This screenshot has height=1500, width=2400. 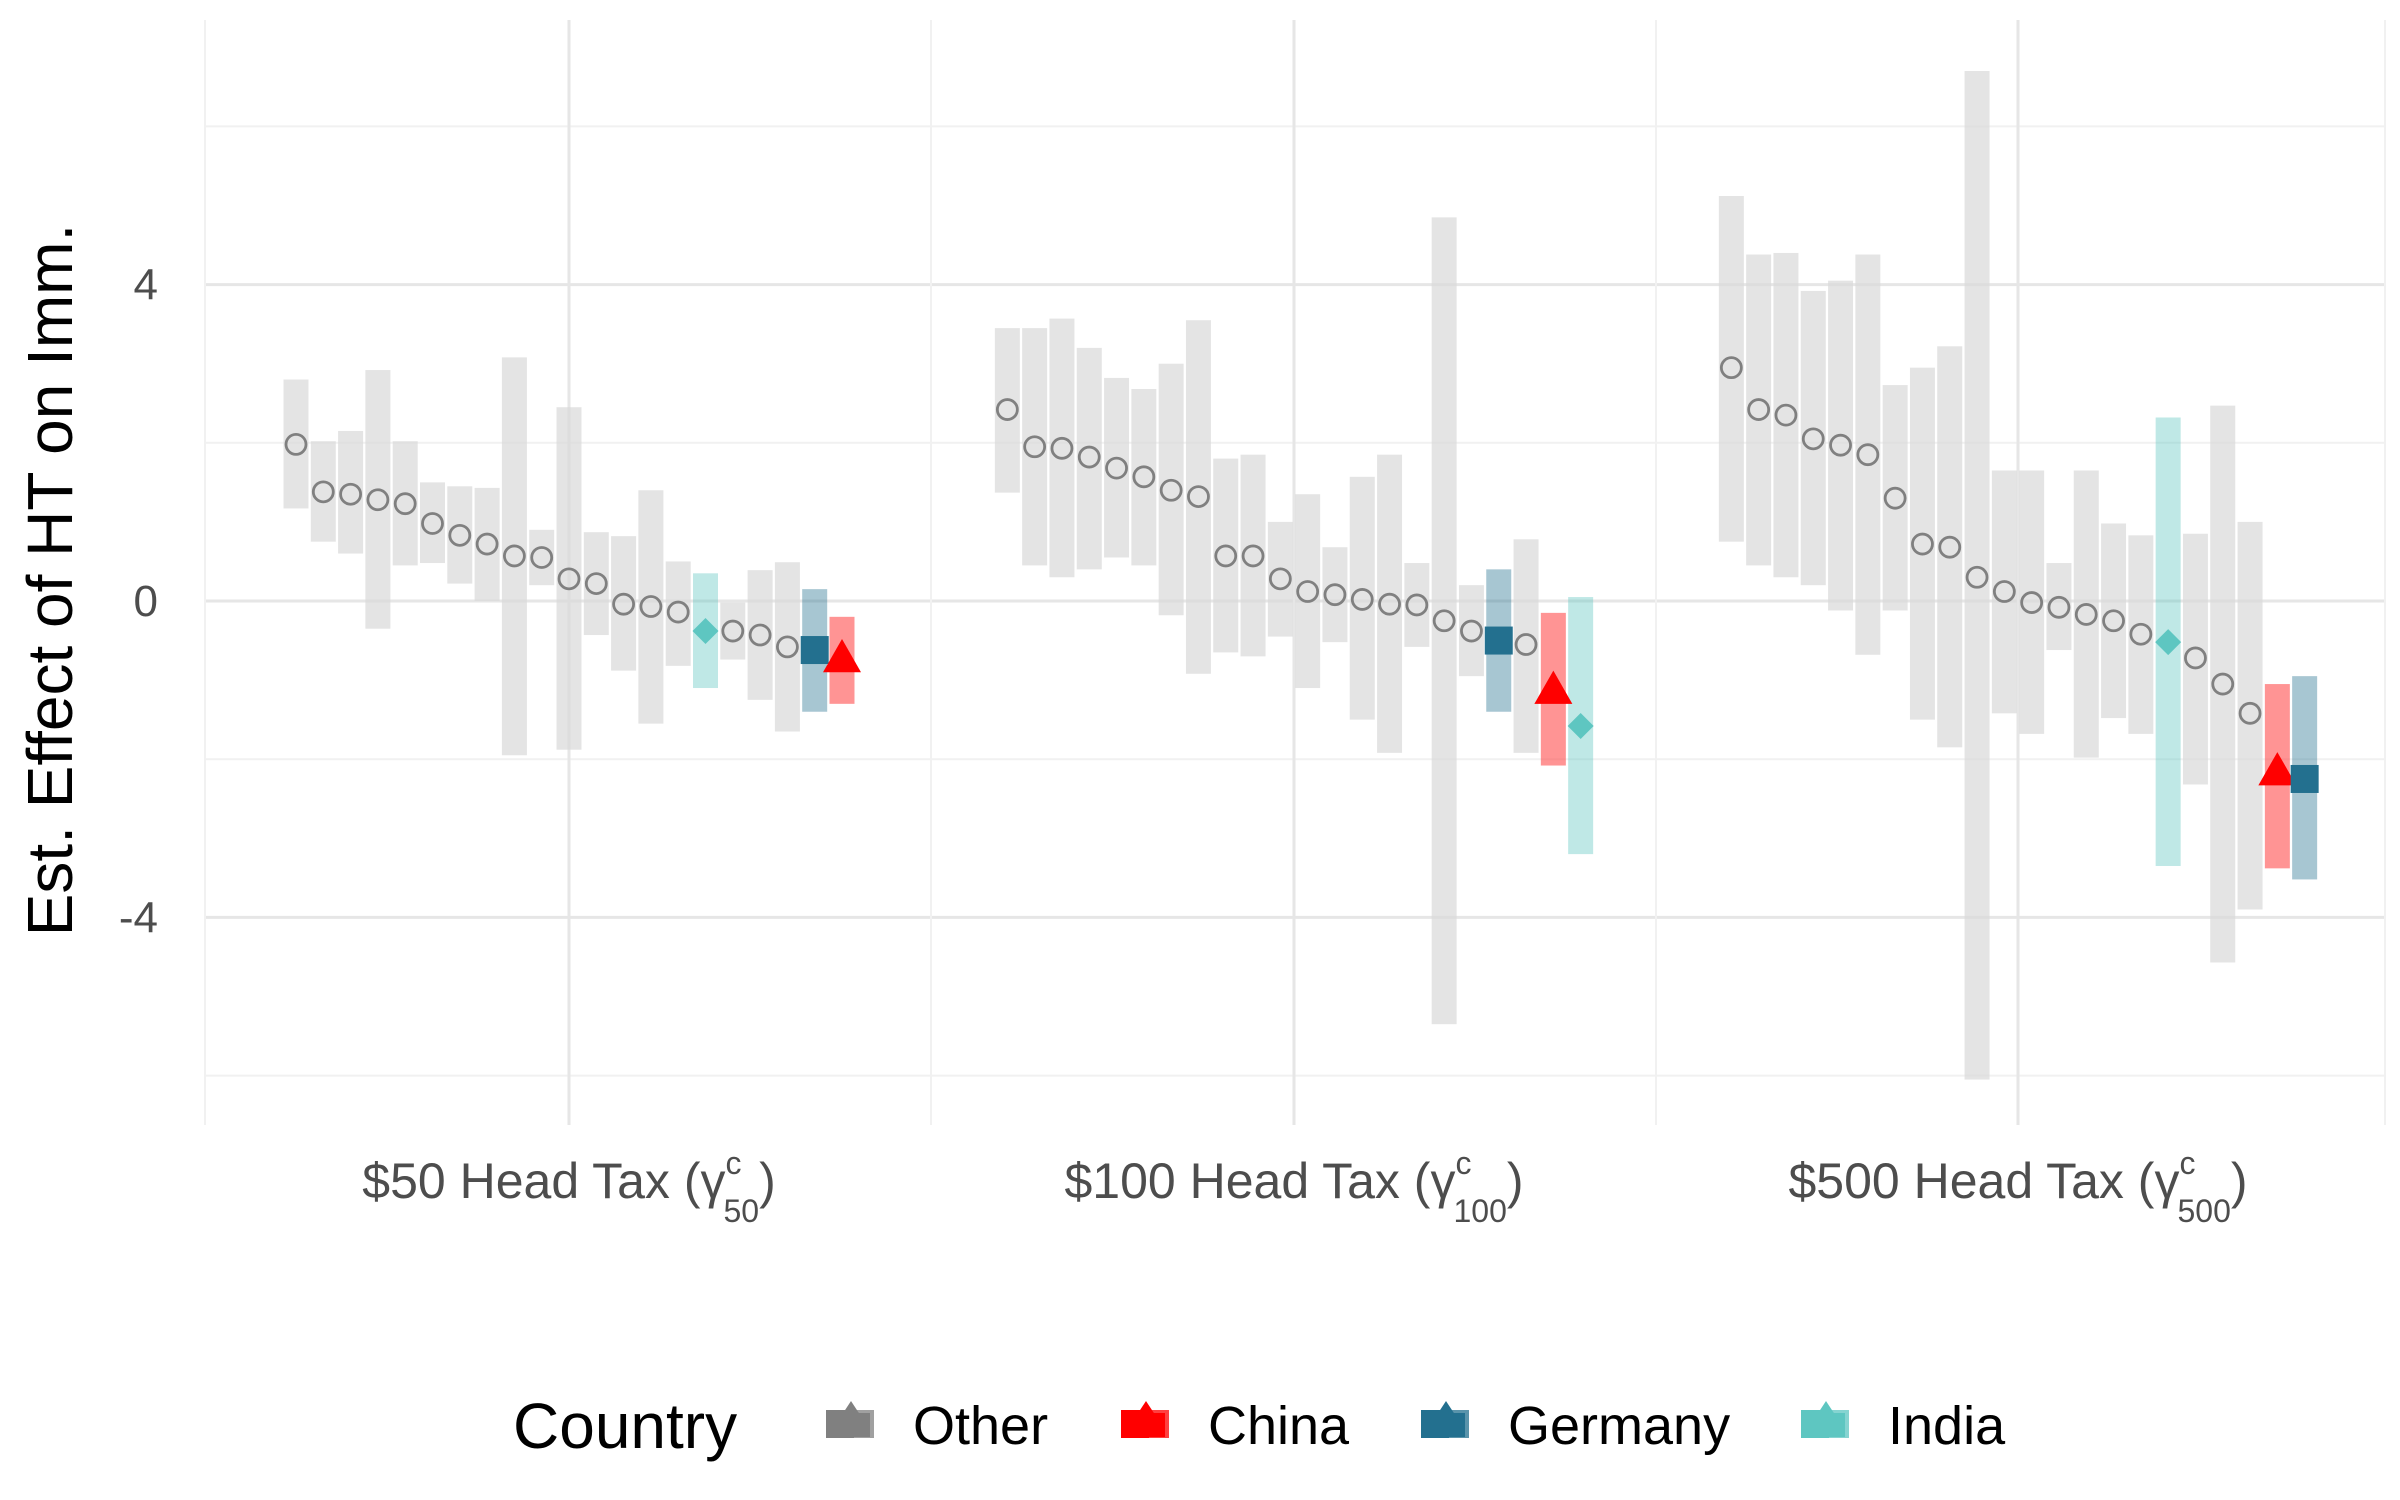 I want to click on y-tick-label: 0, so click(x=146, y=601).